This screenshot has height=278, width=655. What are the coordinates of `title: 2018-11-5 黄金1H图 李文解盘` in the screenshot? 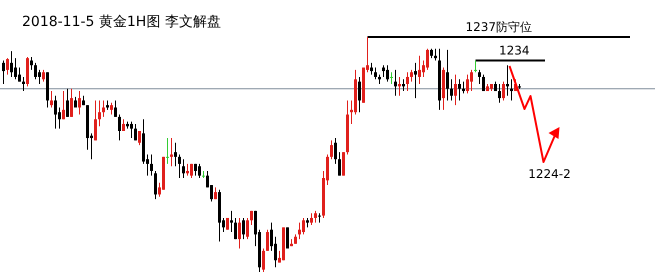 It's located at (121, 22).